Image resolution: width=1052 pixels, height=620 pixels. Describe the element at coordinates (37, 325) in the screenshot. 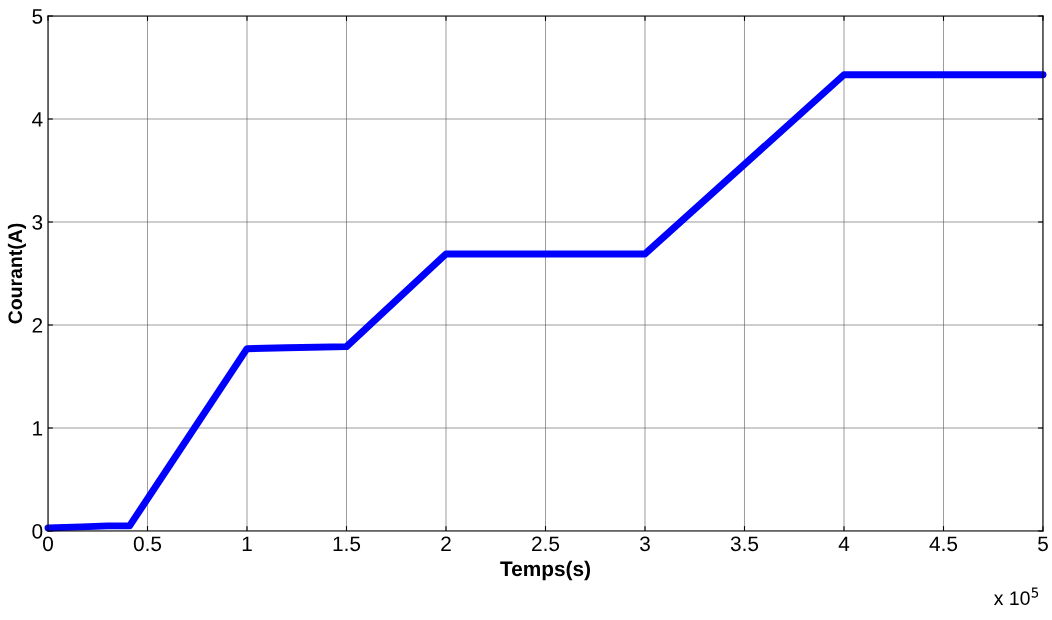

I see `y-tick-label: 2` at that location.